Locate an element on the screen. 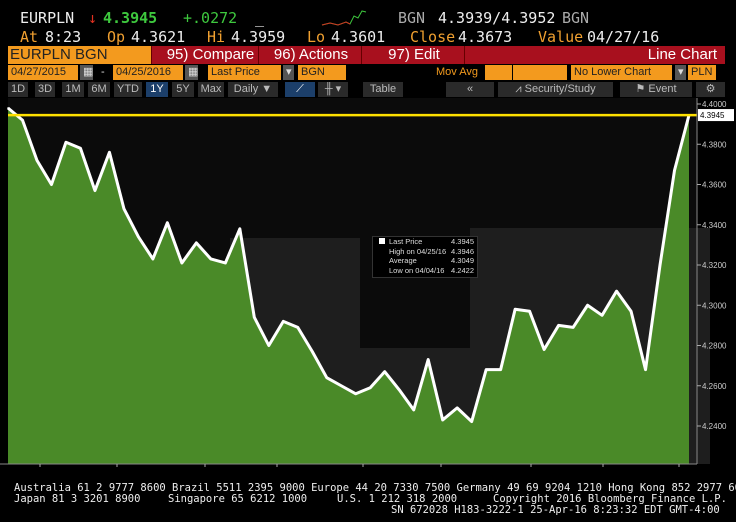 This screenshot has height=522, width=736. security-study-button: ⩘ Security/Study is located at coordinates (555, 89).